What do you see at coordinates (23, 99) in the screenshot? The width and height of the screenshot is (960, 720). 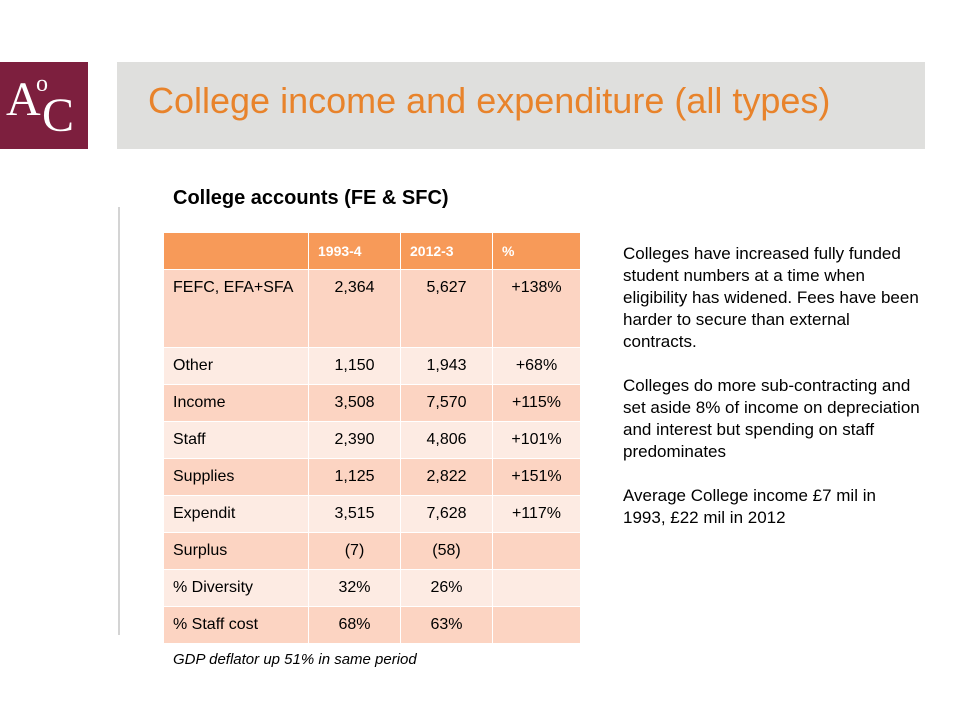 I see `logo-letter-a: A` at bounding box center [23, 99].